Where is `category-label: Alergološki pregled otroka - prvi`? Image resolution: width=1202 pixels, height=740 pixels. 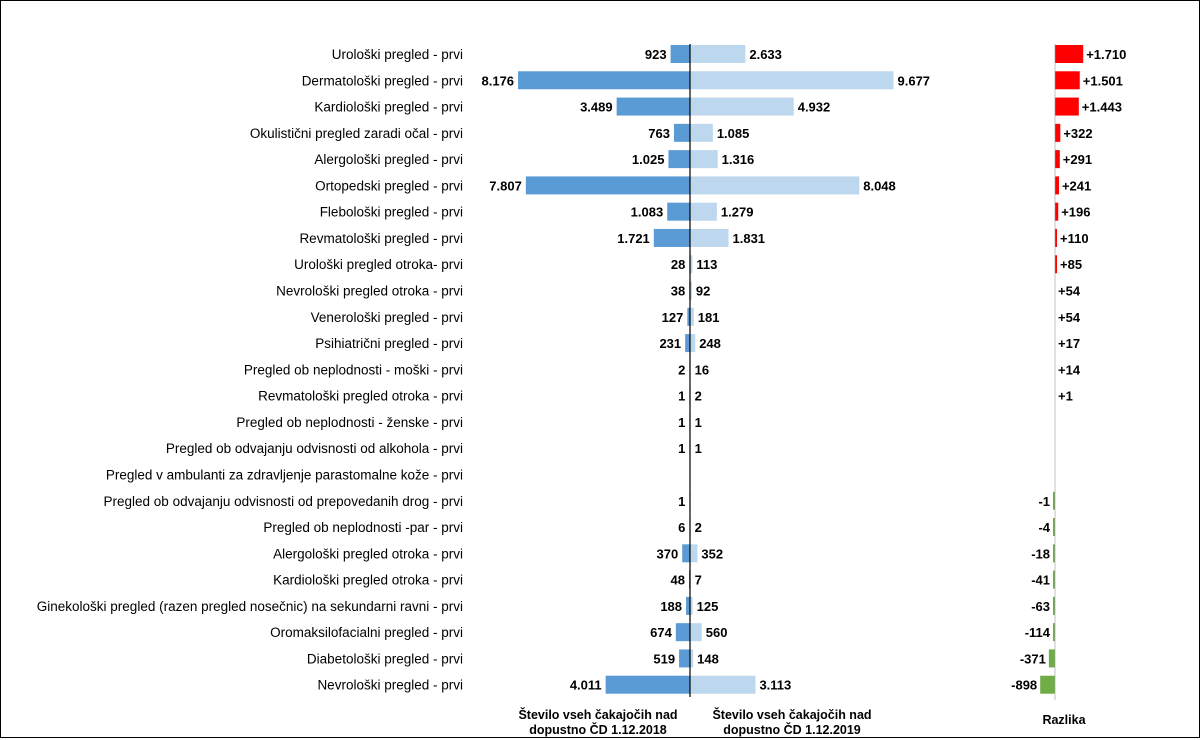
category-label: Alergološki pregled otroka - prvi is located at coordinates (368, 553).